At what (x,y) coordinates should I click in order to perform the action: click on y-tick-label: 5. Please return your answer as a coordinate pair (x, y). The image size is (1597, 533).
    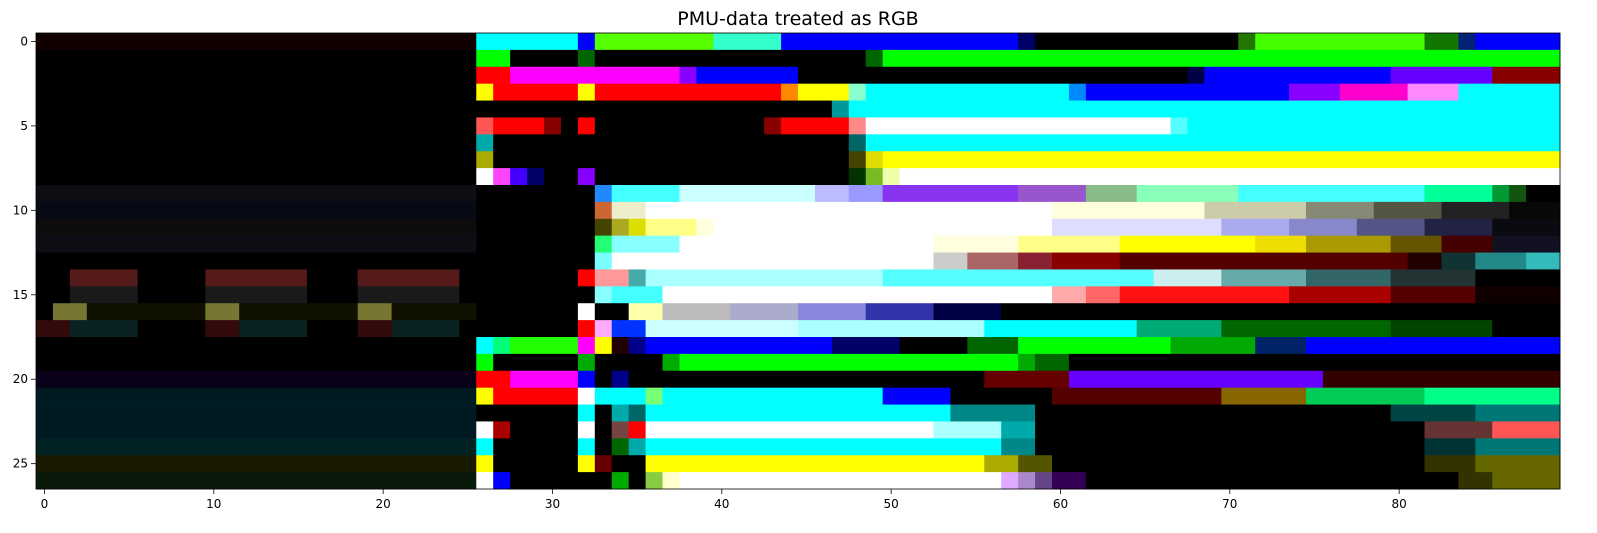
    Looking at the image, I should click on (24, 126).